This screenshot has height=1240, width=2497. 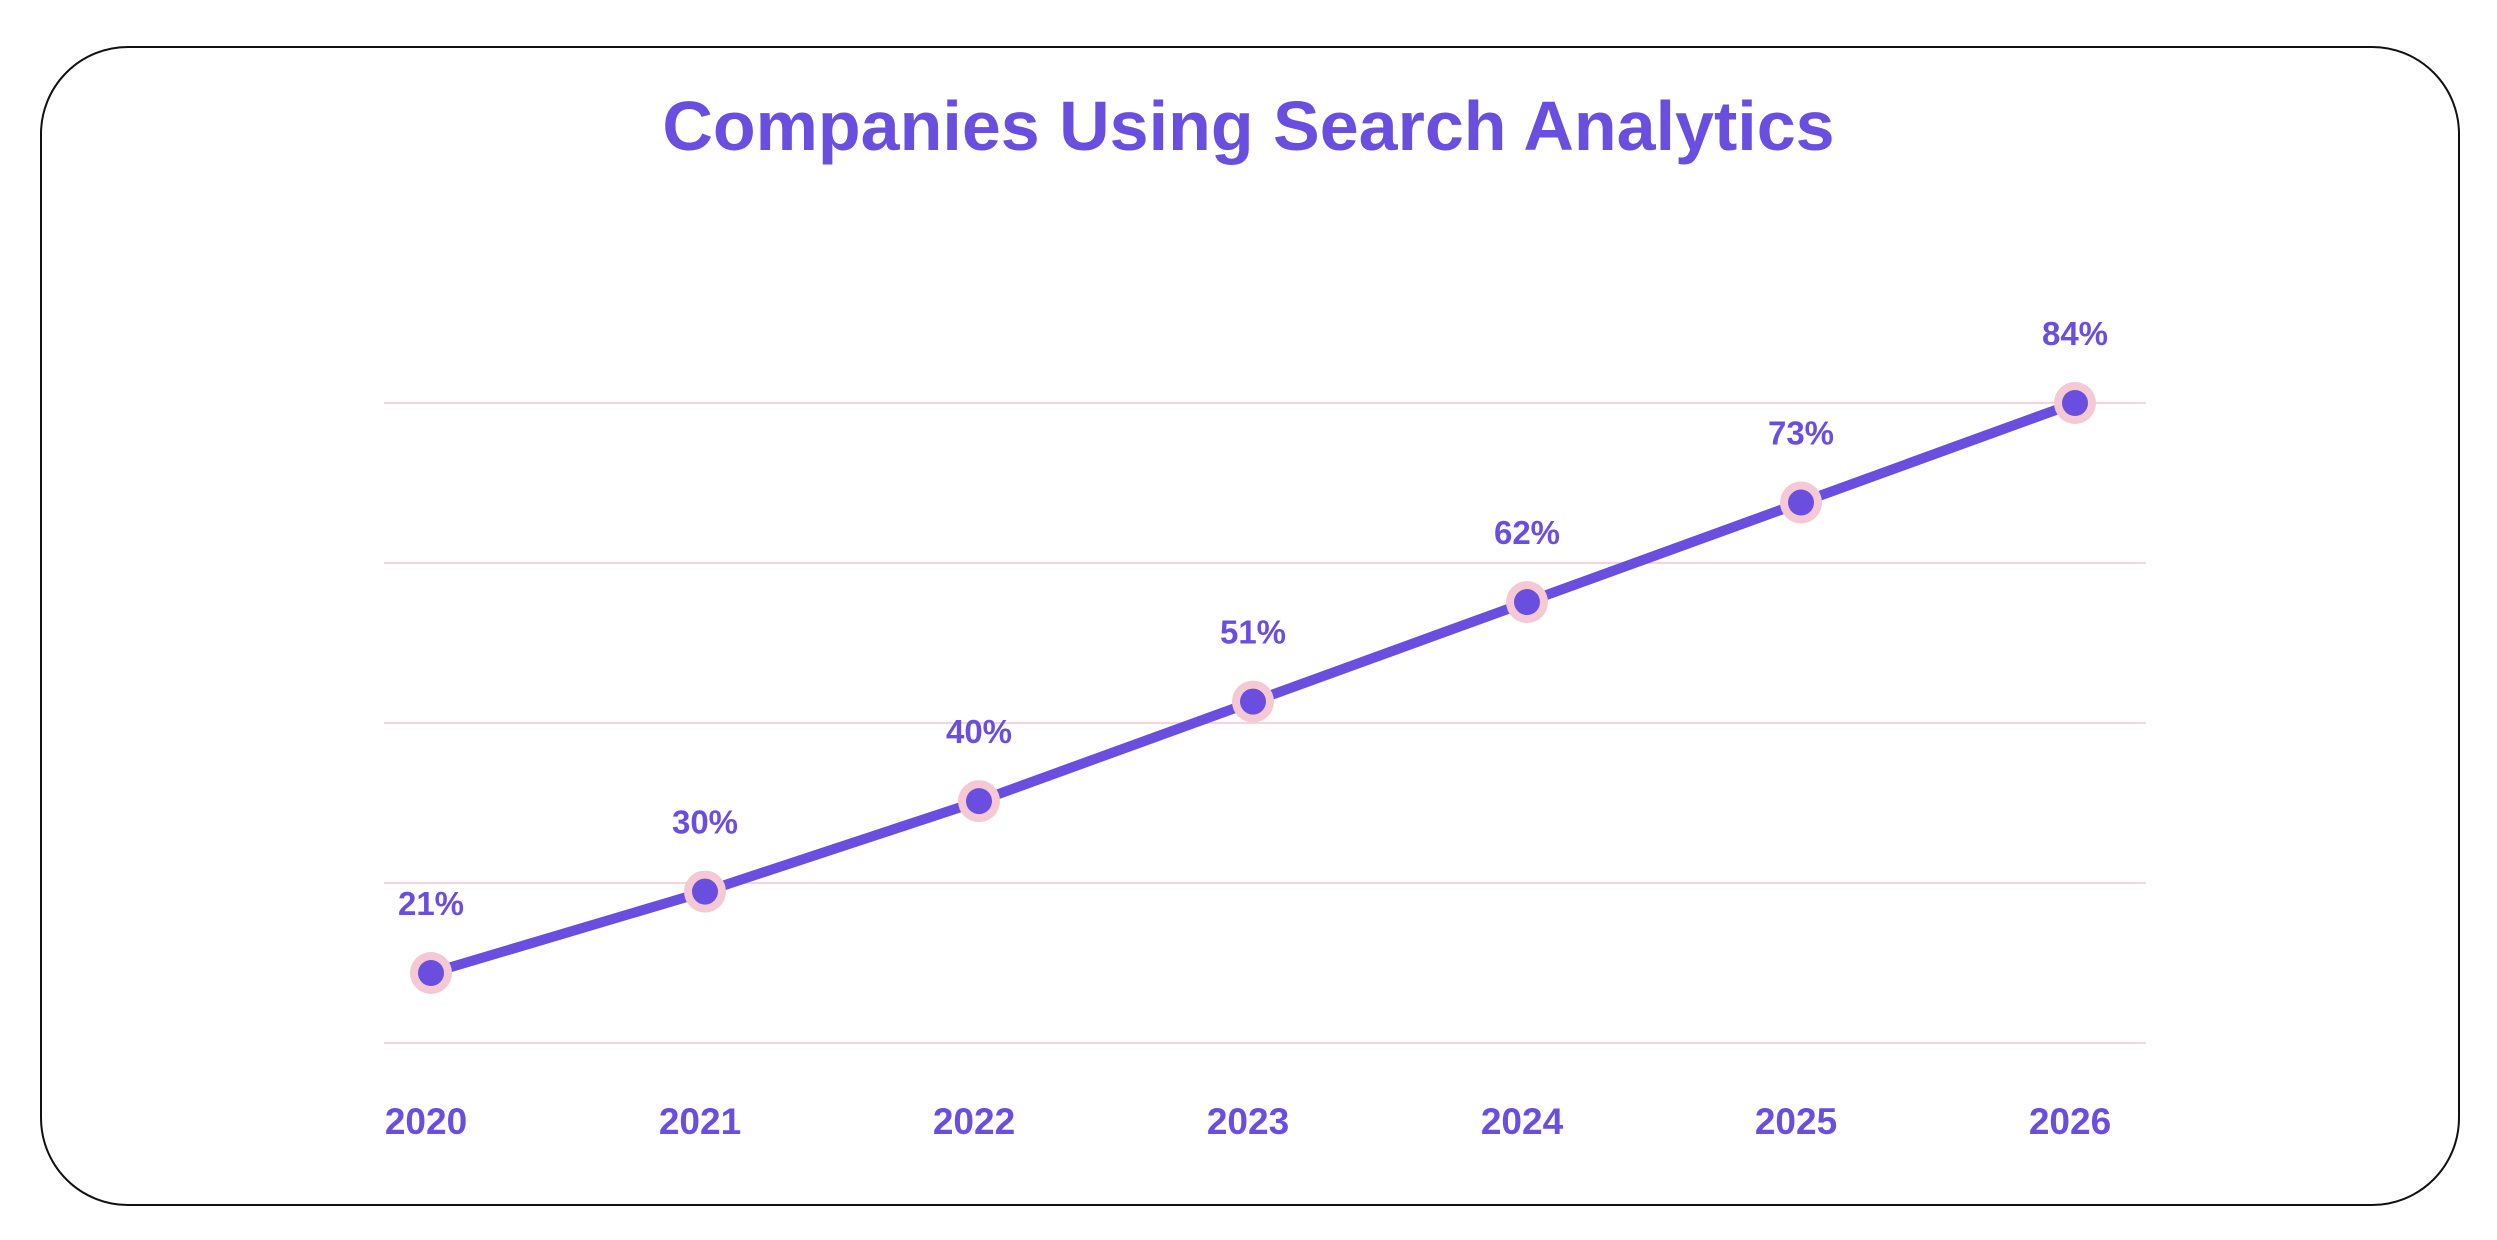 I want to click on chart-title: Companies Using Search Analytics, so click(x=1248, y=126).